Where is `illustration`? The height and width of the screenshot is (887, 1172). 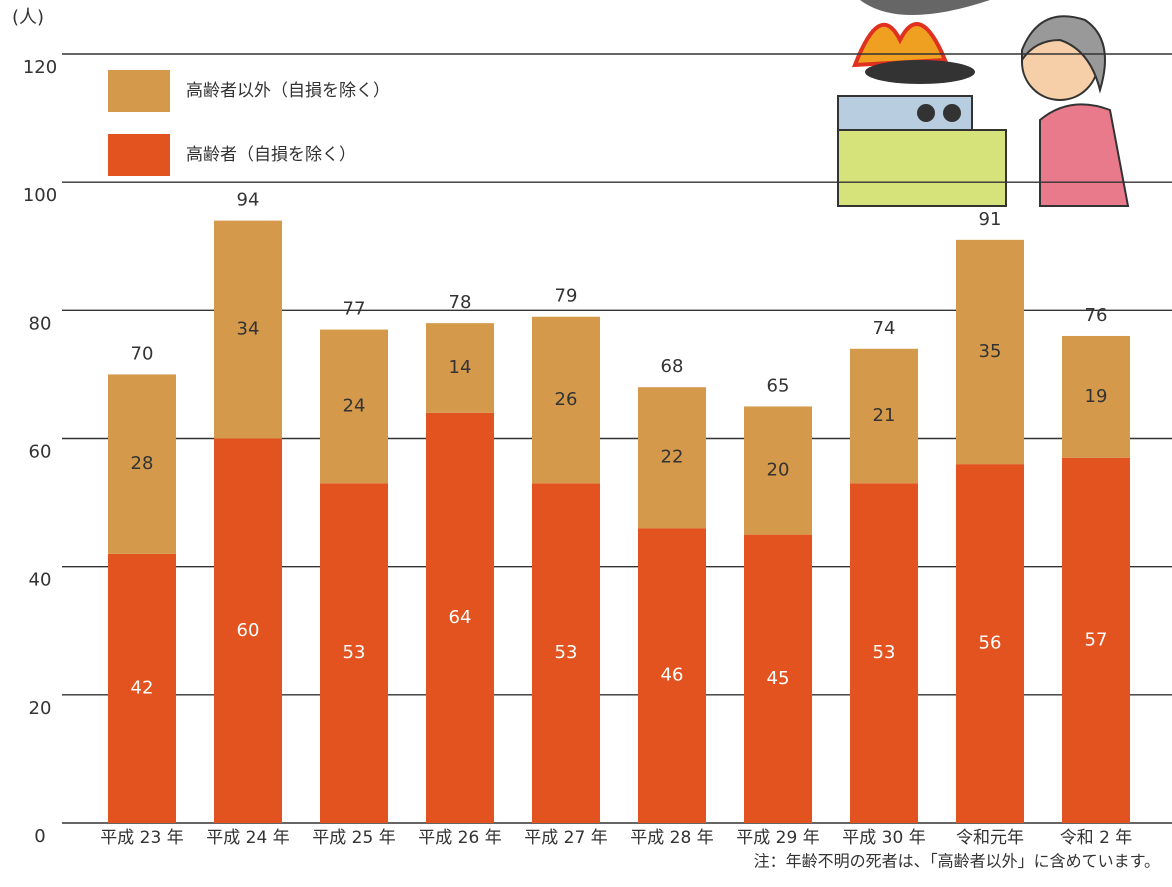
illustration is located at coordinates (983, 103).